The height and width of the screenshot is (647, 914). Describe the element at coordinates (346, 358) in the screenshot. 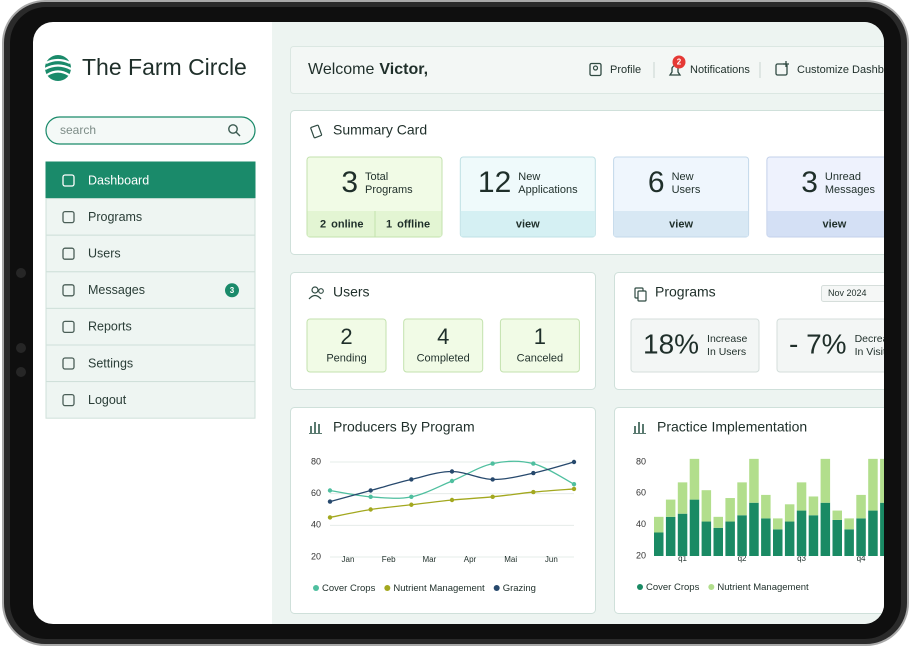

I see `user-stat-label: Pending` at that location.